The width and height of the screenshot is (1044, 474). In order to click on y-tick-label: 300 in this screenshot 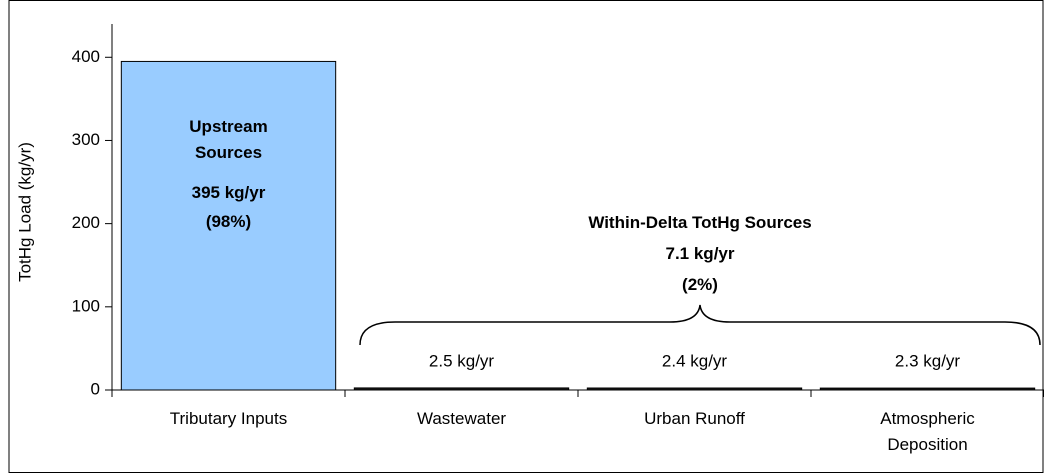, I will do `click(86, 139)`.